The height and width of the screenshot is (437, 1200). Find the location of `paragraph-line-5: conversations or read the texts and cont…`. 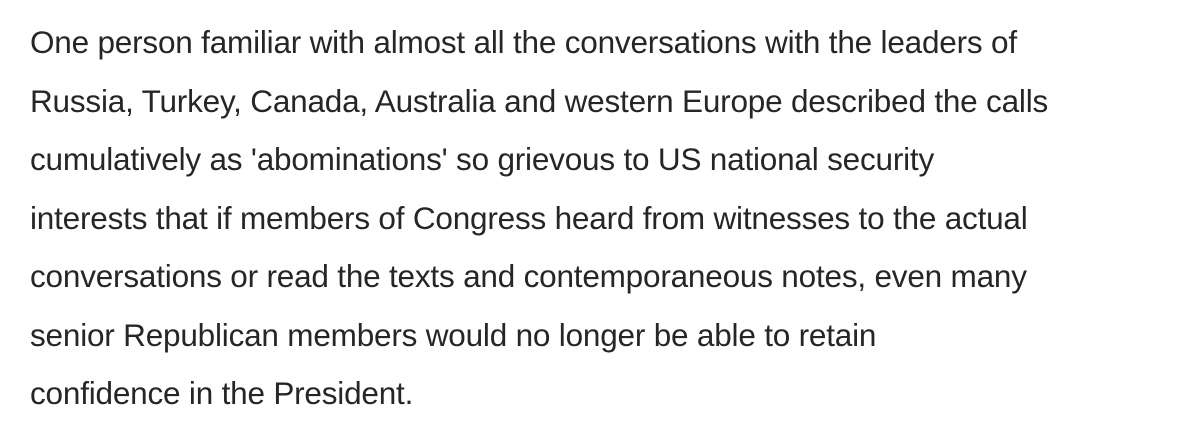

paragraph-line-5: conversations or read the texts and cont… is located at coordinates (528, 276).